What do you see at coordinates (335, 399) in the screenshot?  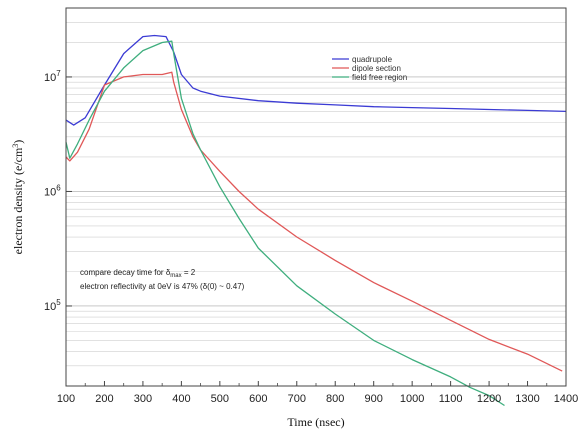 I see `x-tick-label: 800` at bounding box center [335, 399].